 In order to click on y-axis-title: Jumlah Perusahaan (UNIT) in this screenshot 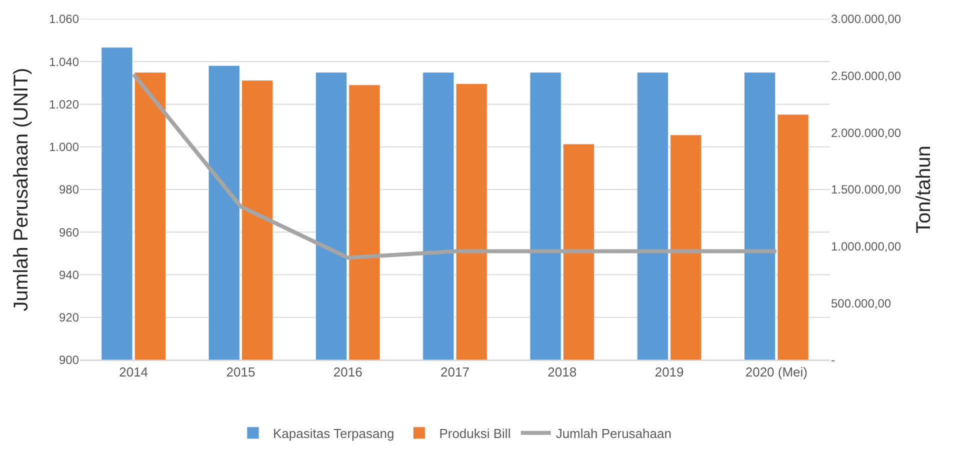, I will do `click(21, 190)`.